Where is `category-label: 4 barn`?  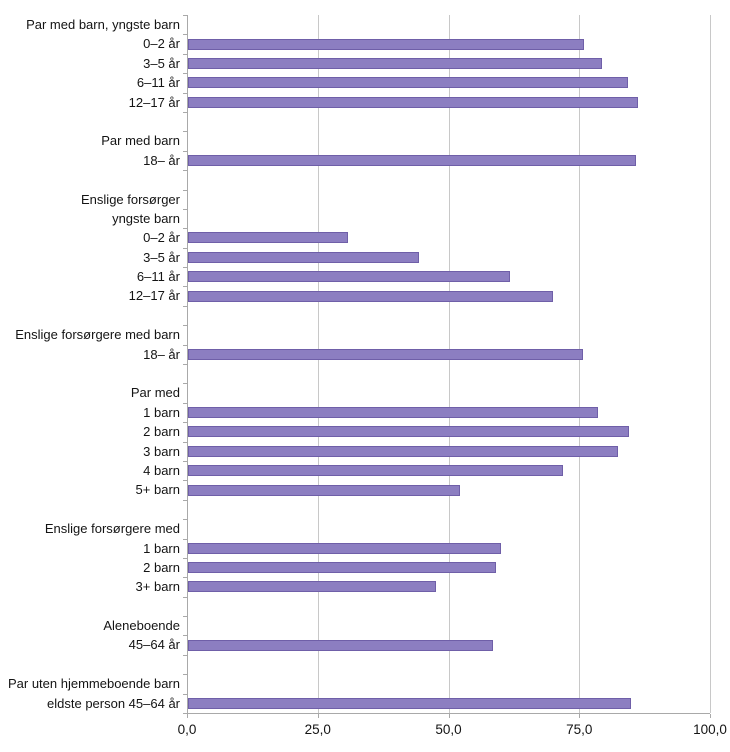 category-label: 4 barn is located at coordinates (161, 470).